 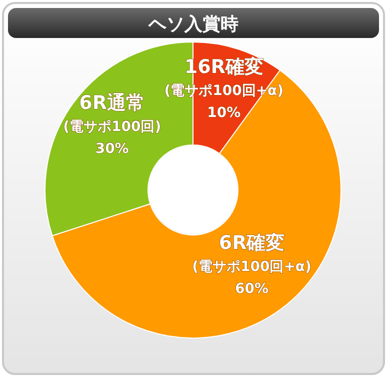 What do you see at coordinates (224, 112) in the screenshot?
I see `data-label: 10%` at bounding box center [224, 112].